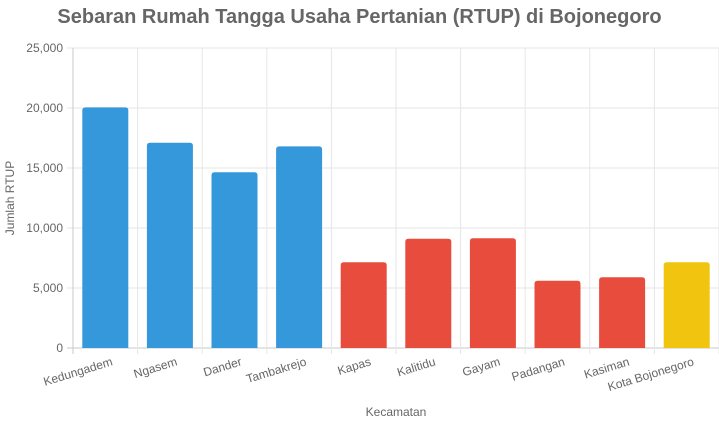 The width and height of the screenshot is (719, 425). What do you see at coordinates (622, 312) in the screenshot?
I see `bar-kasiman` at bounding box center [622, 312].